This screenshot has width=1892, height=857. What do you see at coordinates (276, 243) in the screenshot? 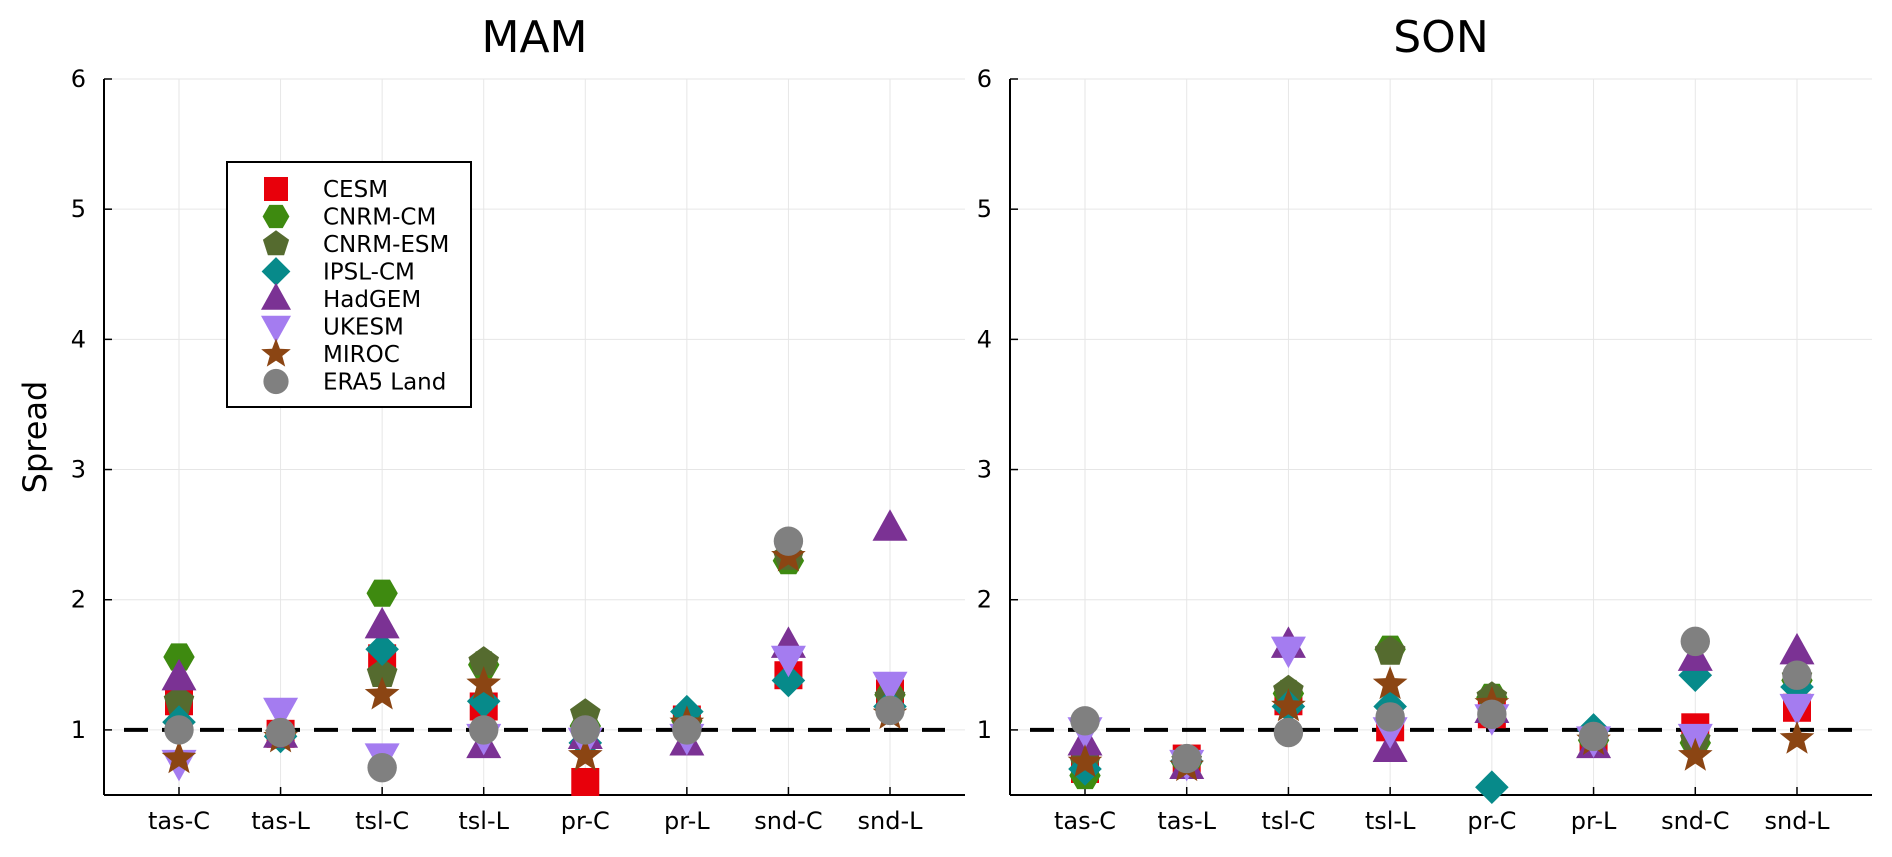
I see `legend-marker-cnrm-esm` at bounding box center [276, 243].